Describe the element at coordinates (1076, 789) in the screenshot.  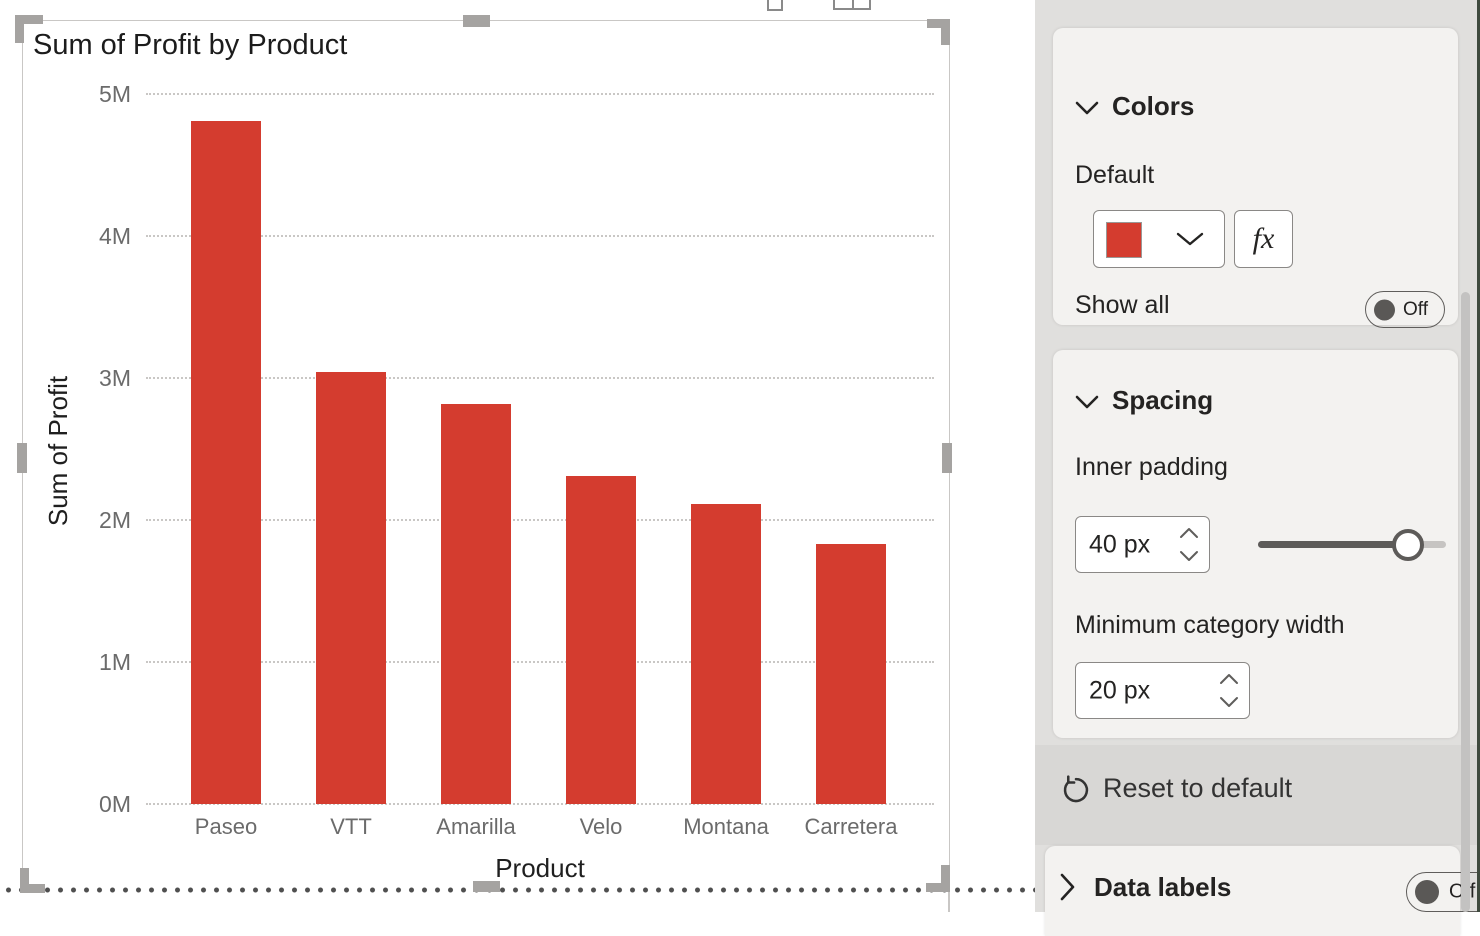
I see `reset-icon` at that location.